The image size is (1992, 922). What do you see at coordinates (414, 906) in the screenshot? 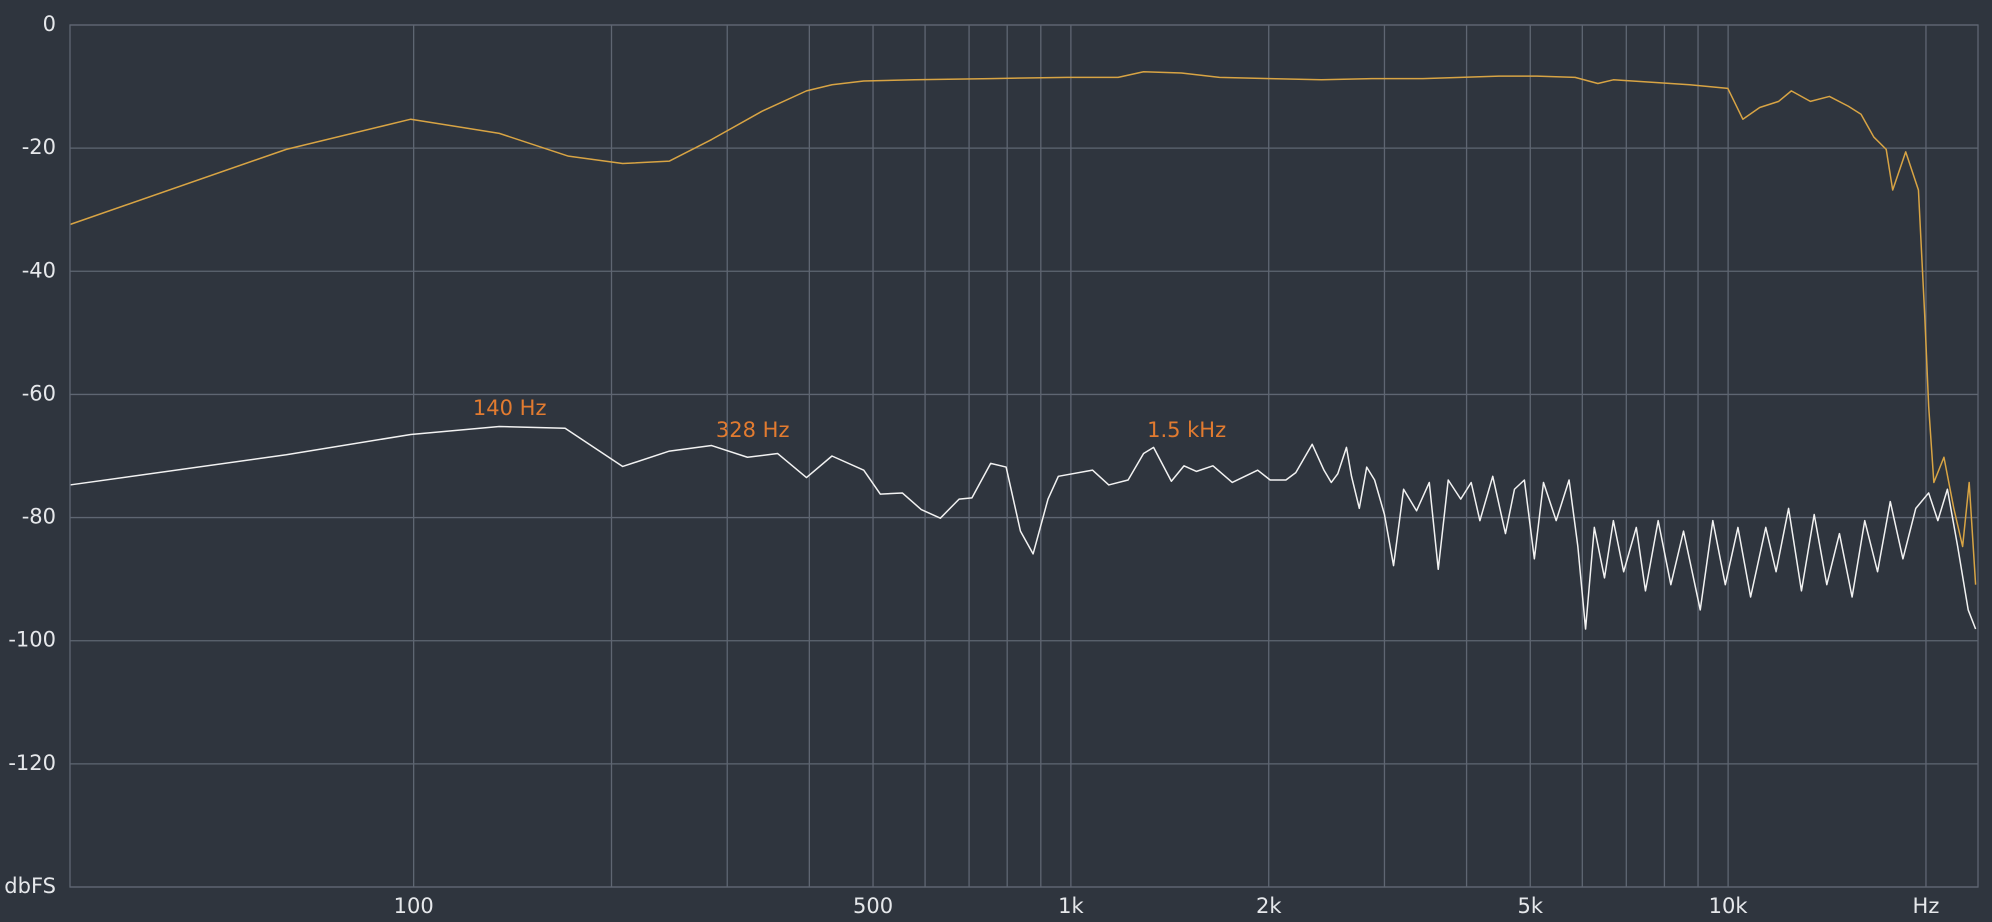
I see `x-tick-label: 100` at bounding box center [414, 906].